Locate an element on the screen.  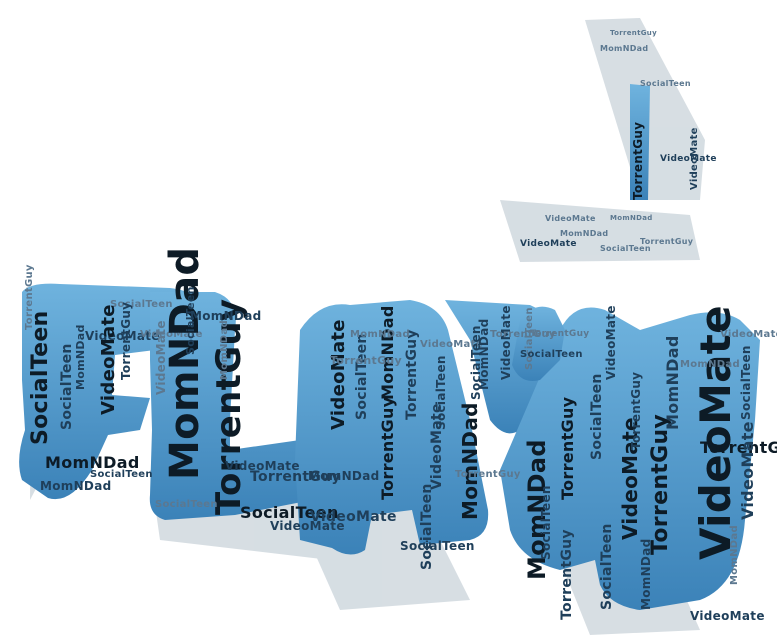
figure-torso is located at coordinates (640, 142).